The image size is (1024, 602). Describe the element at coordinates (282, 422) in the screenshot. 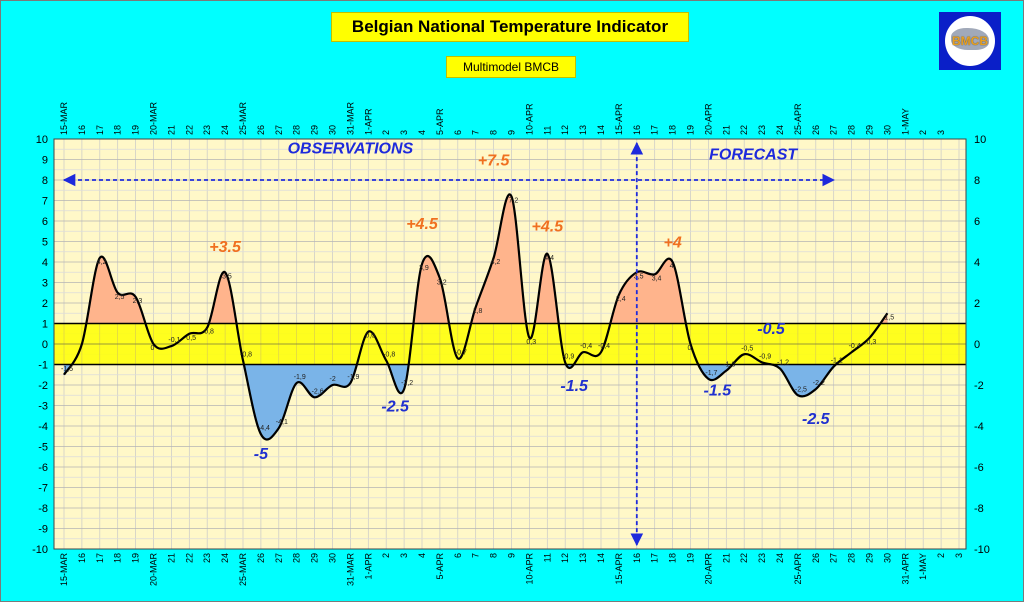

I see `data-label: -4,1` at that location.